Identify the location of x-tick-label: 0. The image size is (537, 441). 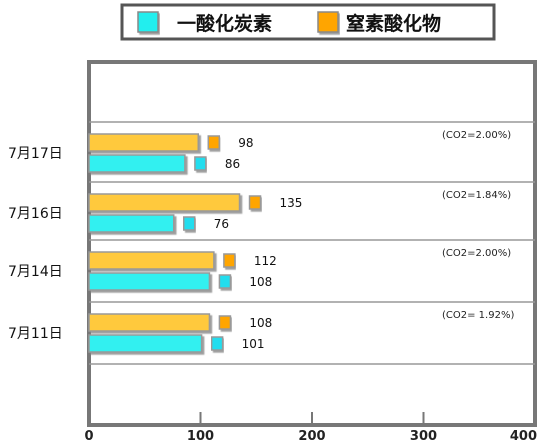
(88, 435).